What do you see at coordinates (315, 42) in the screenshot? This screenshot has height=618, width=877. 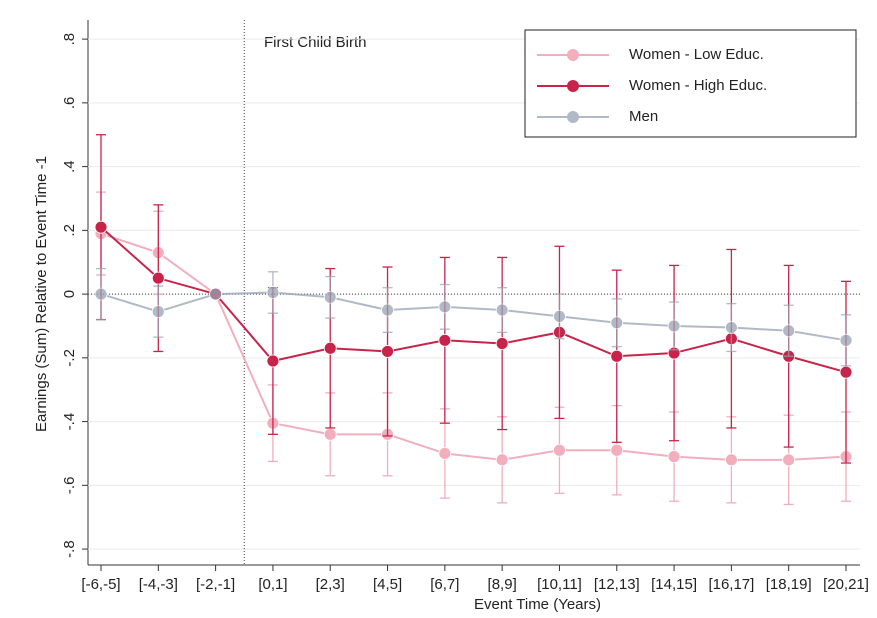 I see `annotation: First Child Birth` at bounding box center [315, 42].